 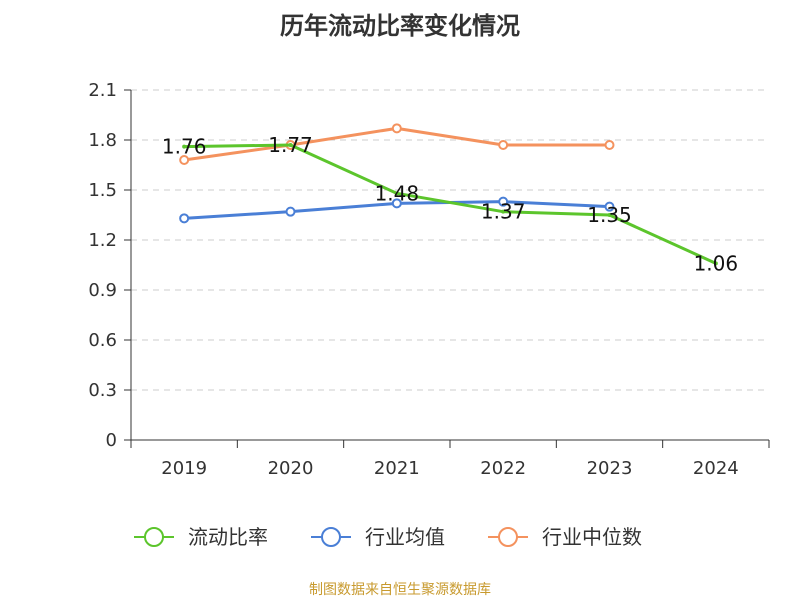 What do you see at coordinates (102, 190) in the screenshot?
I see `y-tick-label: 1.5` at bounding box center [102, 190].